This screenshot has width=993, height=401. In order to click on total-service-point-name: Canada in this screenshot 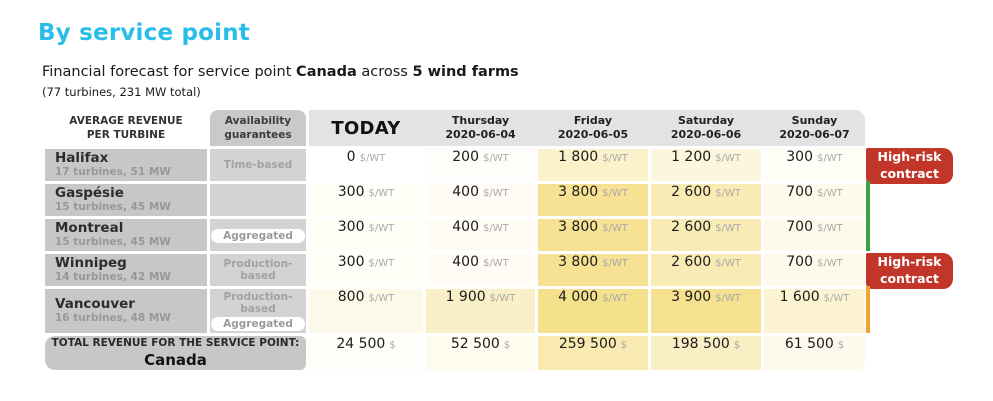, I will do `click(175, 359)`.